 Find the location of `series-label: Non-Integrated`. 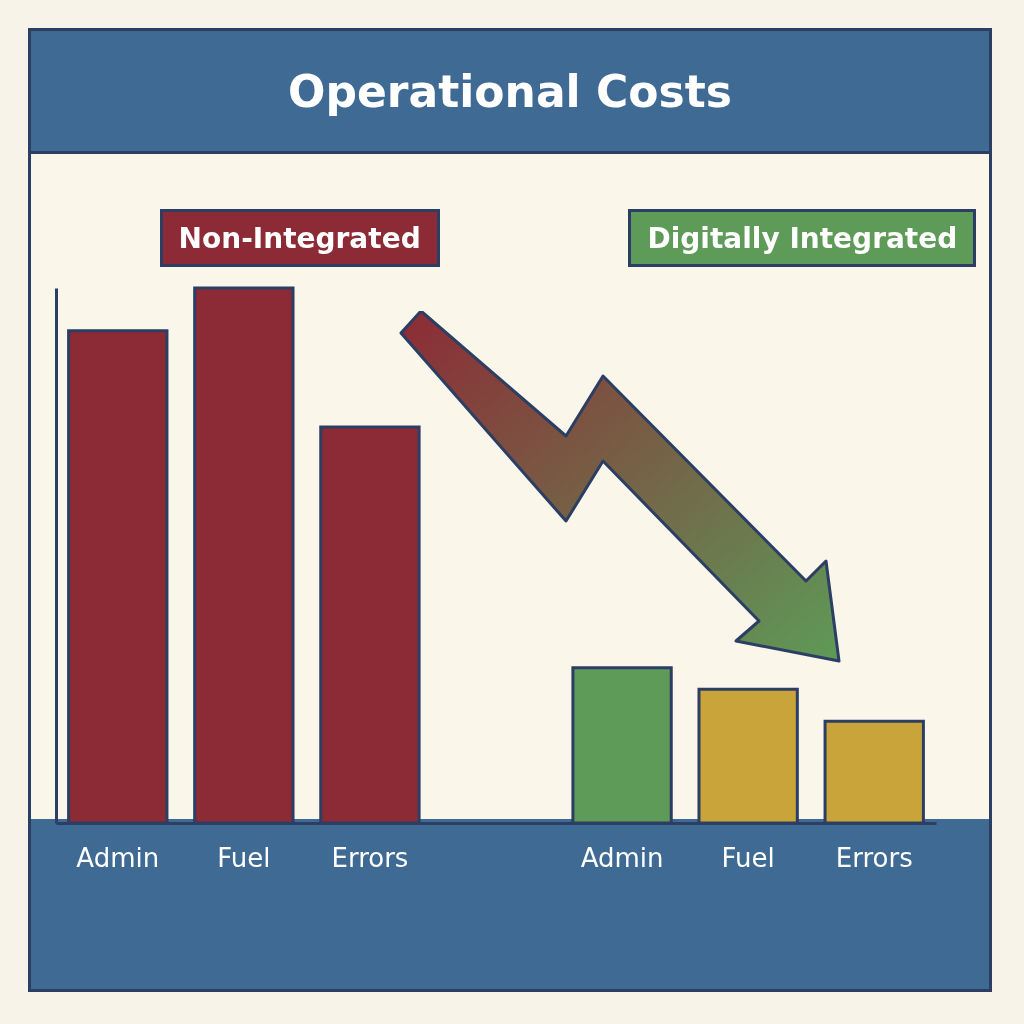

series-label: Non-Integrated is located at coordinates (299, 238).